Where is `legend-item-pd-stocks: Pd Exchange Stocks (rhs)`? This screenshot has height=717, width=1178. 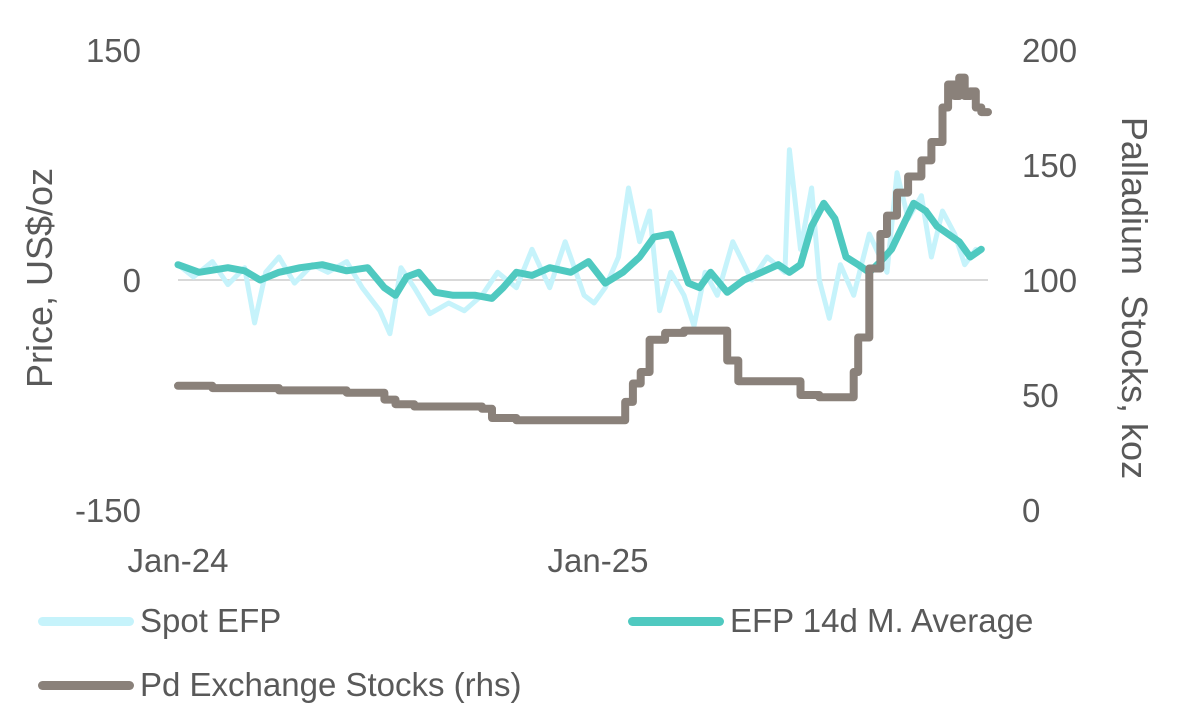 legend-item-pd-stocks: Pd Exchange Stocks (rhs) is located at coordinates (280, 685).